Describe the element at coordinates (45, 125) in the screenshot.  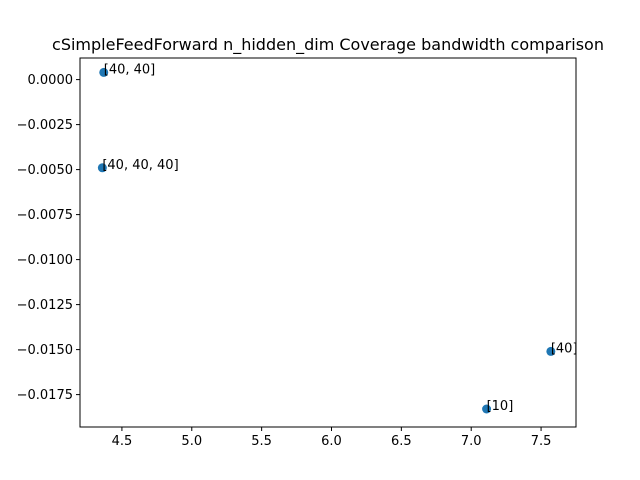
I see `y-tick-label: −0.0025` at that location.